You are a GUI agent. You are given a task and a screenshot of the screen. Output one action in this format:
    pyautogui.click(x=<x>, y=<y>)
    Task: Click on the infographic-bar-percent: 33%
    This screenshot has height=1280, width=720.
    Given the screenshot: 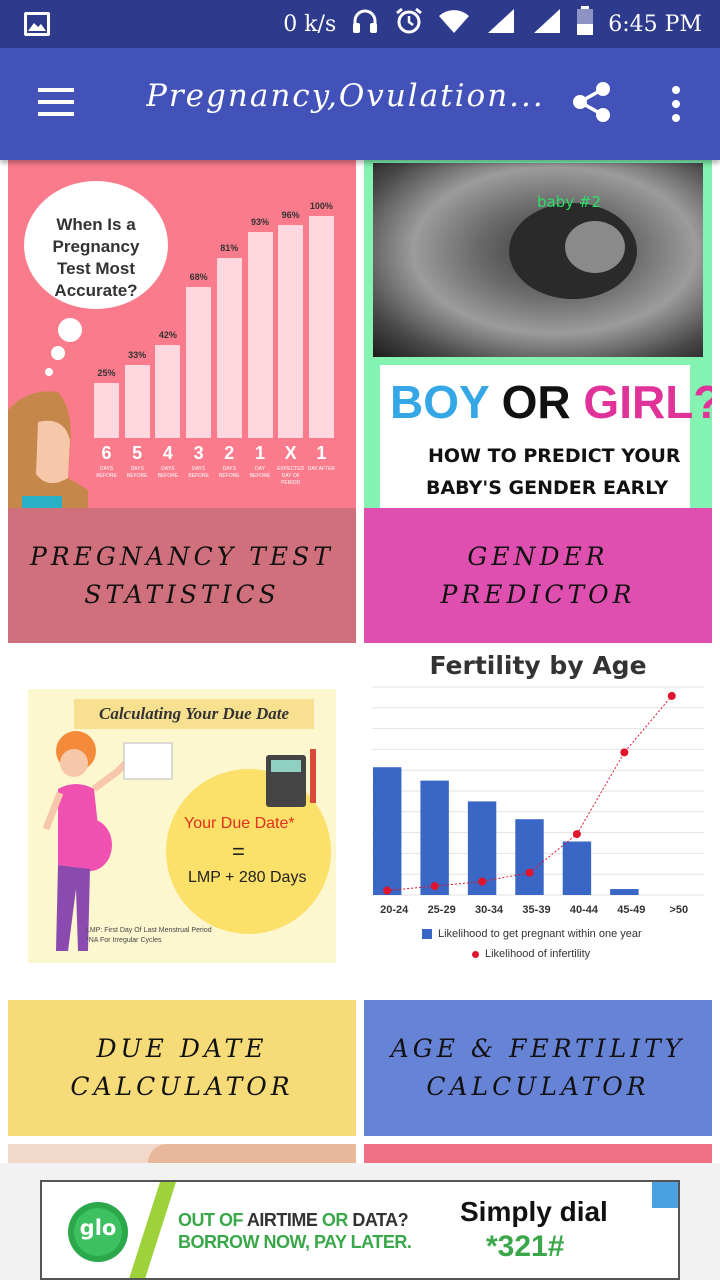 What is the action you would take?
    pyautogui.click(x=137, y=354)
    